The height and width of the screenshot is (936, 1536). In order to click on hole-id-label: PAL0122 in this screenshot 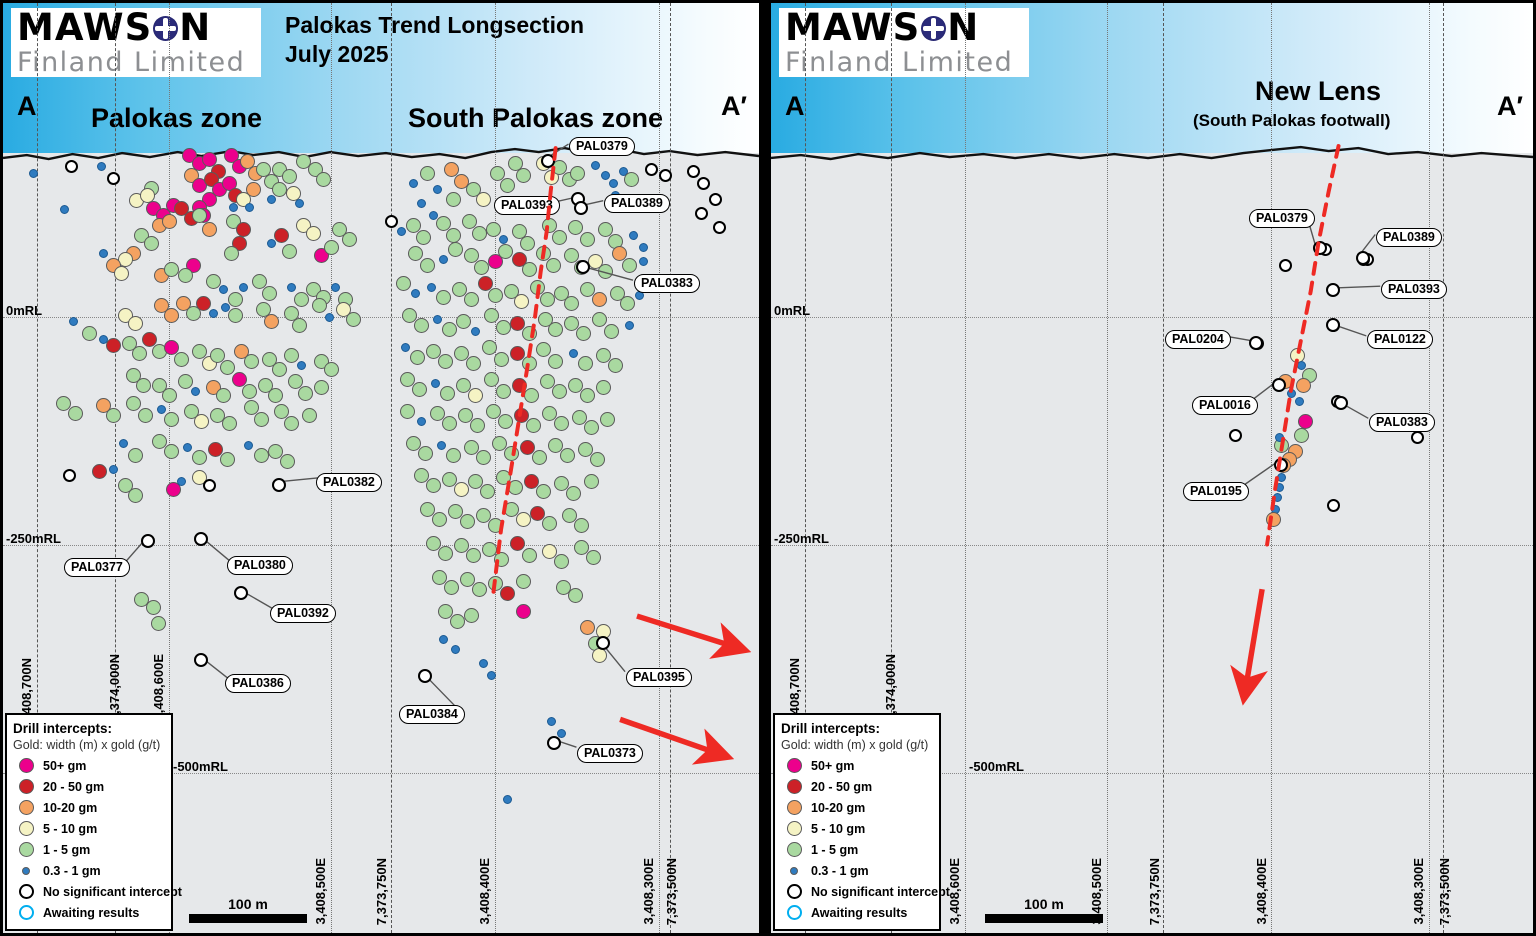, I will do `click(1400, 339)`.